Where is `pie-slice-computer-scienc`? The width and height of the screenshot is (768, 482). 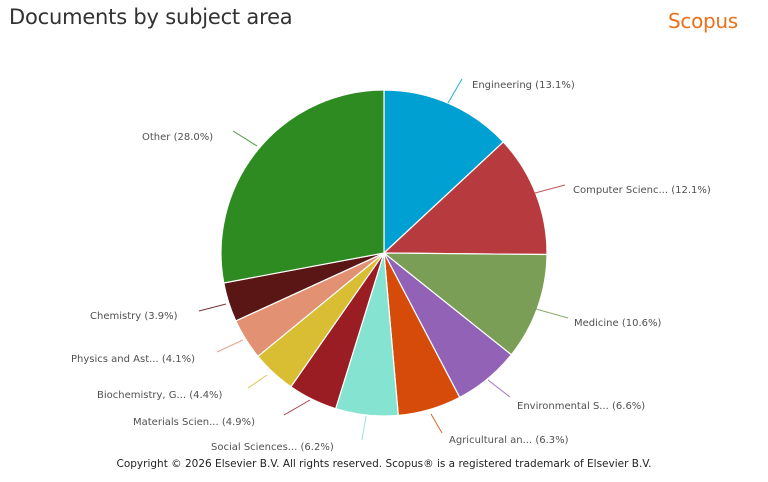 pie-slice-computer-scienc is located at coordinates (465, 198).